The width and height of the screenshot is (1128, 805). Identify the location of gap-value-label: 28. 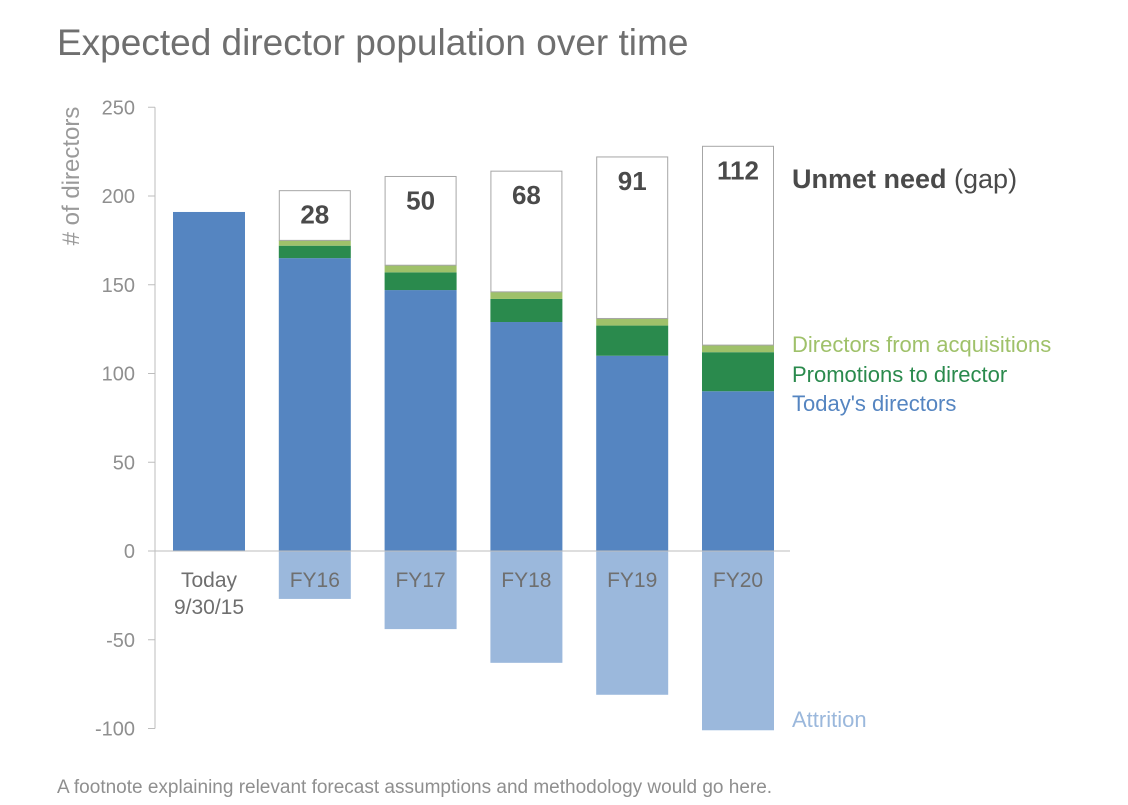
(314, 215).